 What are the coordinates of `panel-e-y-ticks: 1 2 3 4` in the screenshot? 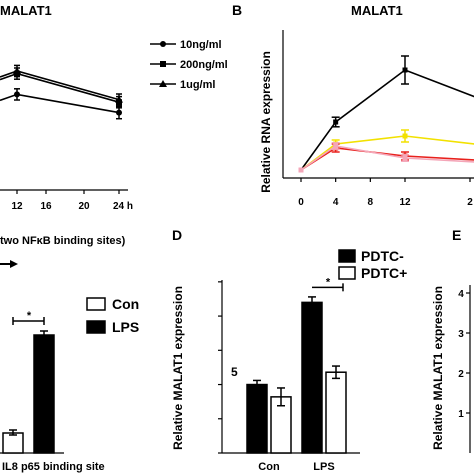 It's located at (464, 354).